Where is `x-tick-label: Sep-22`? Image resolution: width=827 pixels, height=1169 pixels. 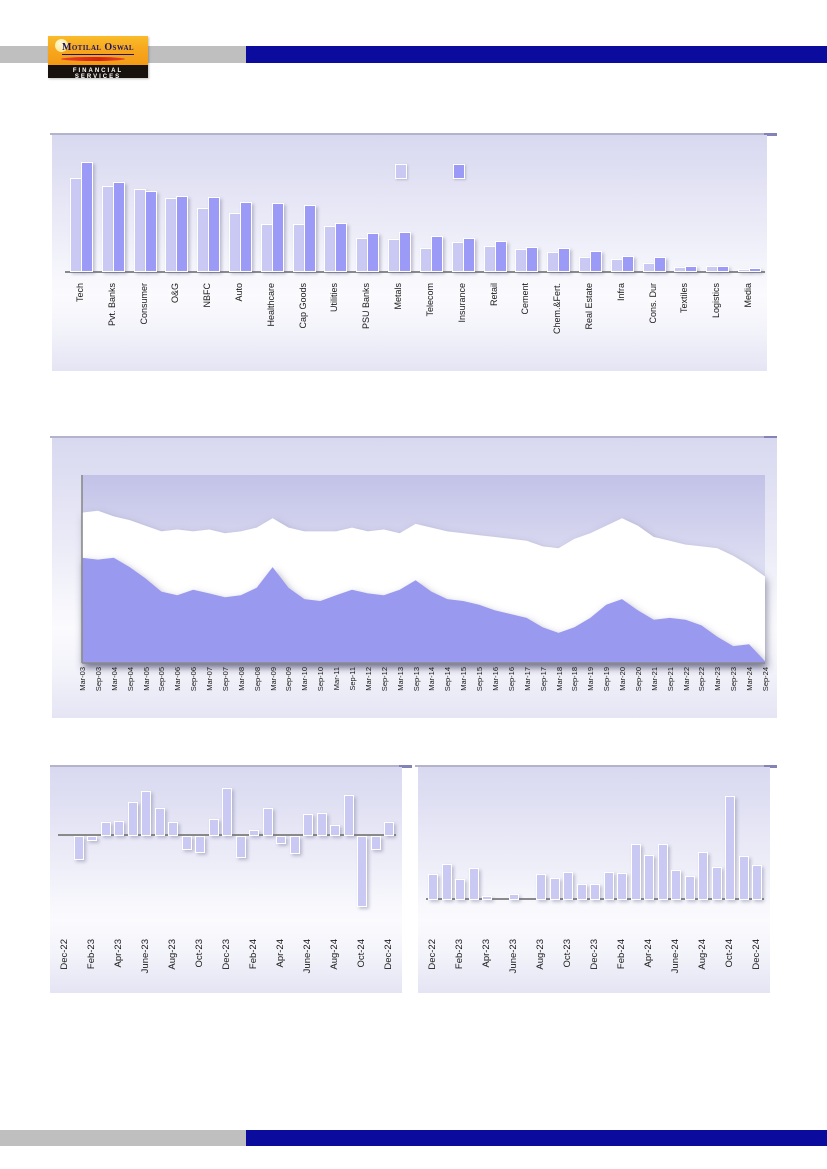
x-tick-label: Sep-22 is located at coordinates (702, 679).